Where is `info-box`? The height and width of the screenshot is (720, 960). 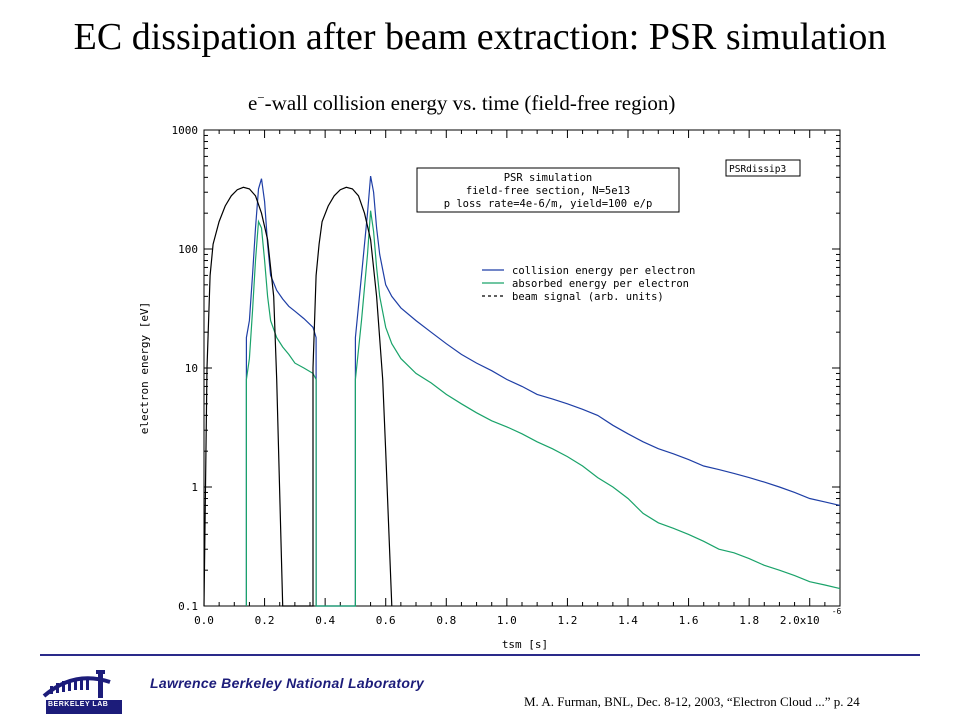 info-box is located at coordinates (548, 190).